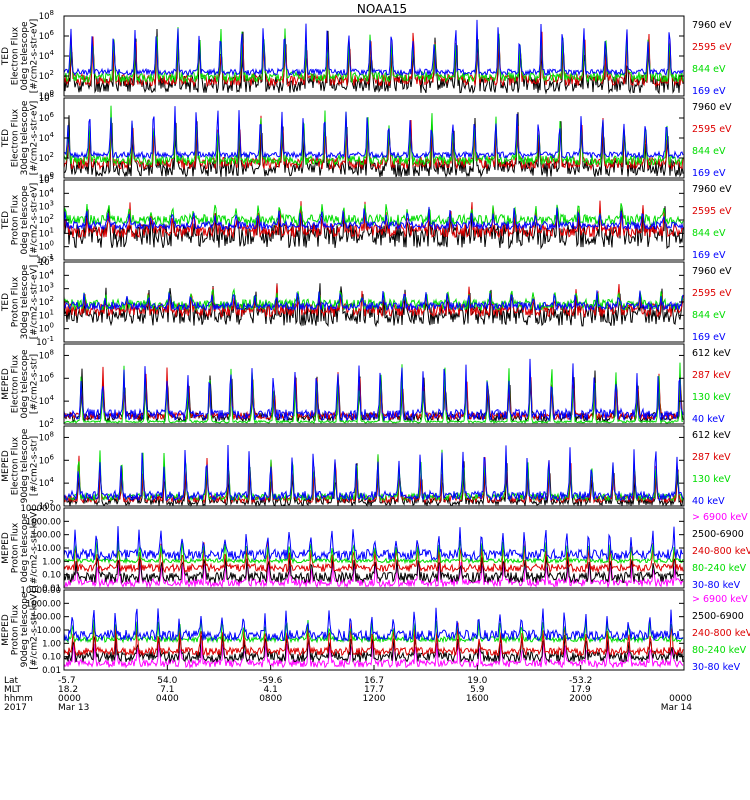  What do you see at coordinates (271, 690) in the screenshot?
I see `x-tick-label: 4.1` at bounding box center [271, 690].